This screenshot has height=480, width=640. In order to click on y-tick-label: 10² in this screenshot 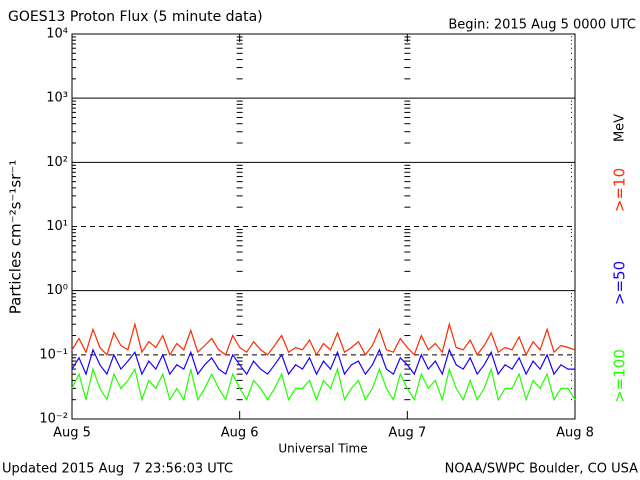, I will do `click(57, 162)`.